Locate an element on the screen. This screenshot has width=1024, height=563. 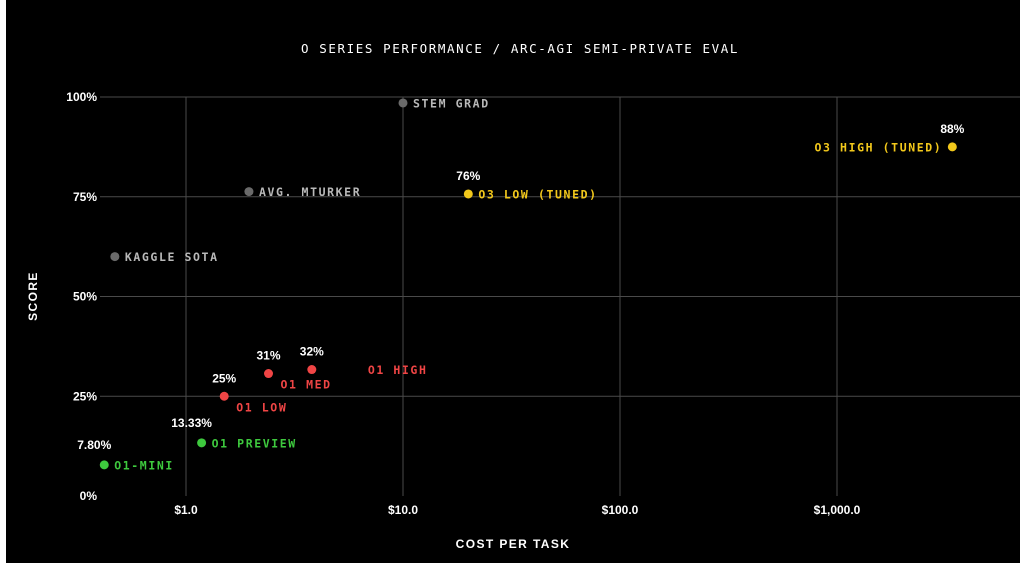
y-tick-label: 25% is located at coordinates (85, 396).